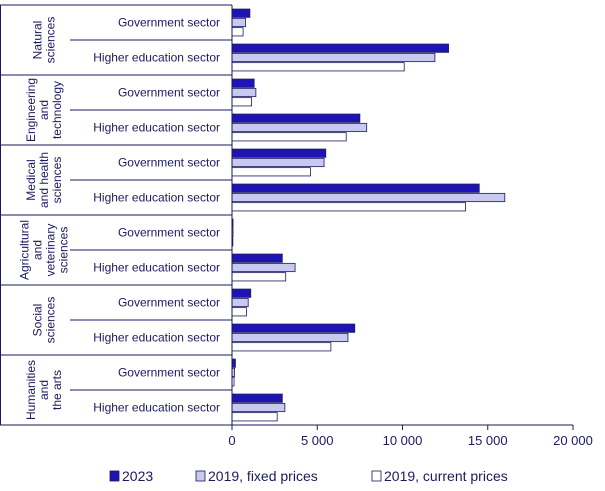 This screenshot has height=491, width=605. I want to click on legend-label: 2019, current prices, so click(446, 476).